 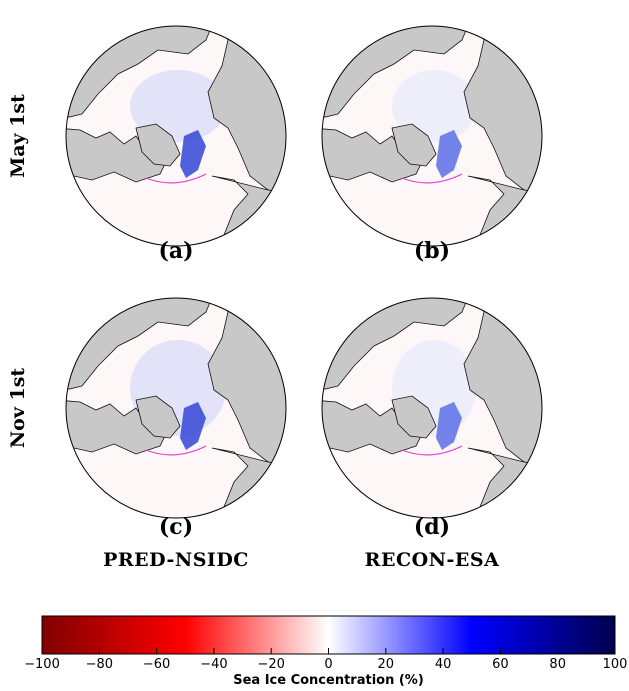 I want to click on colorbar-tick-label: 20, so click(x=386, y=664).